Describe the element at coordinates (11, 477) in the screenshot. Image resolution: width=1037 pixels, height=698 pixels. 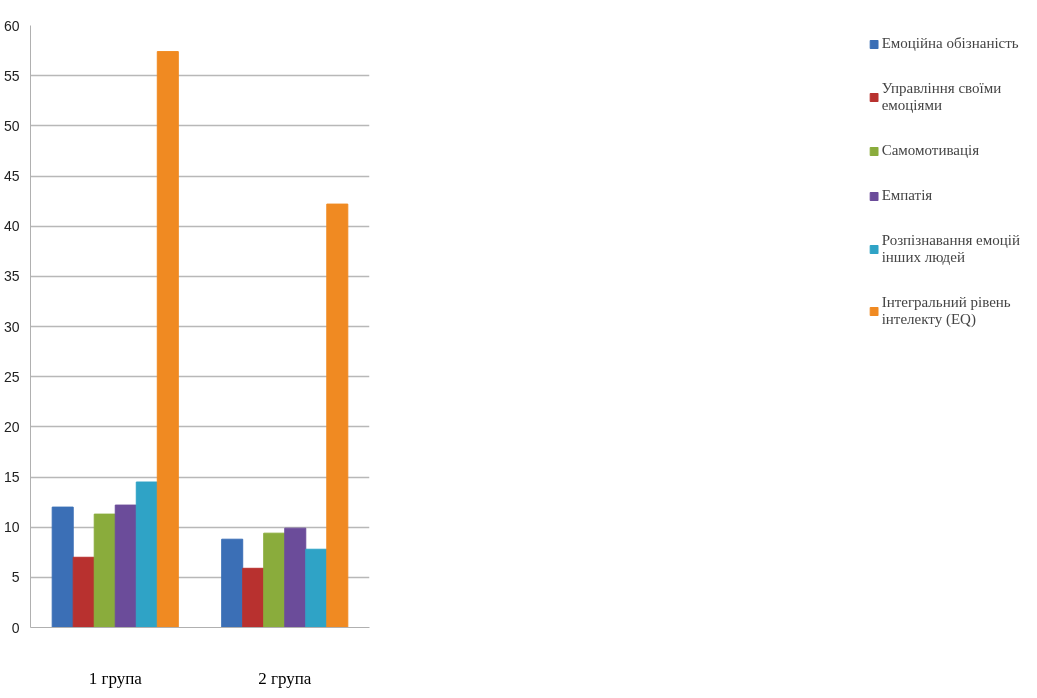
I see `y-tick-label: 15` at that location.